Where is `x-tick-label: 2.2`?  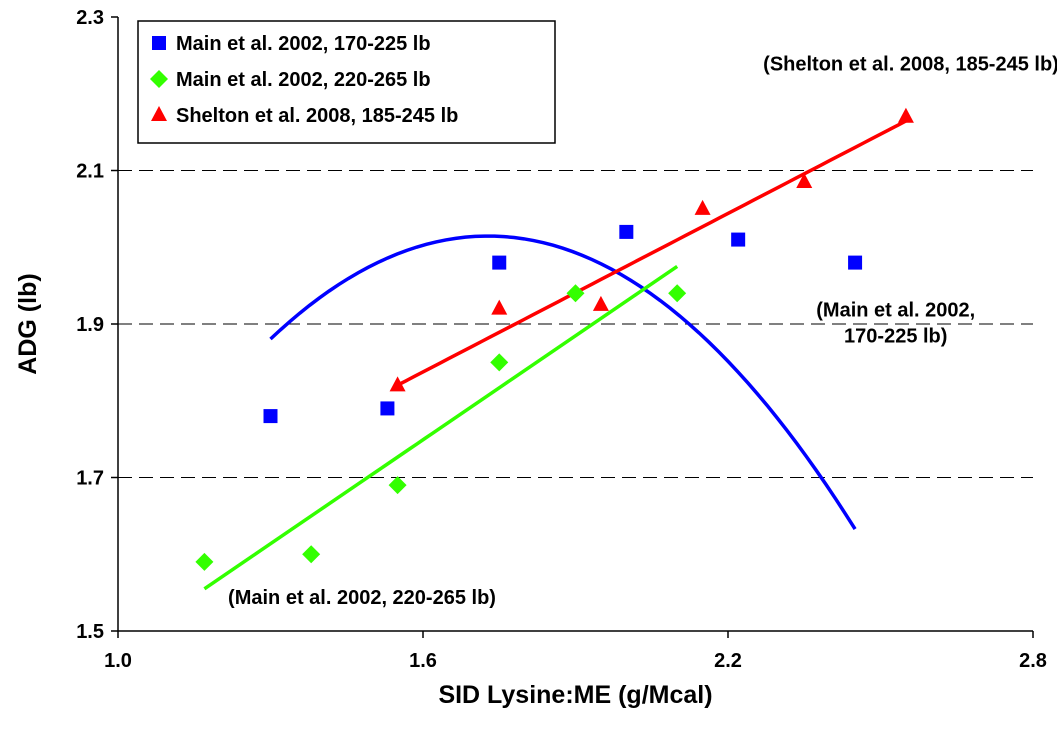 x-tick-label: 2.2 is located at coordinates (728, 661).